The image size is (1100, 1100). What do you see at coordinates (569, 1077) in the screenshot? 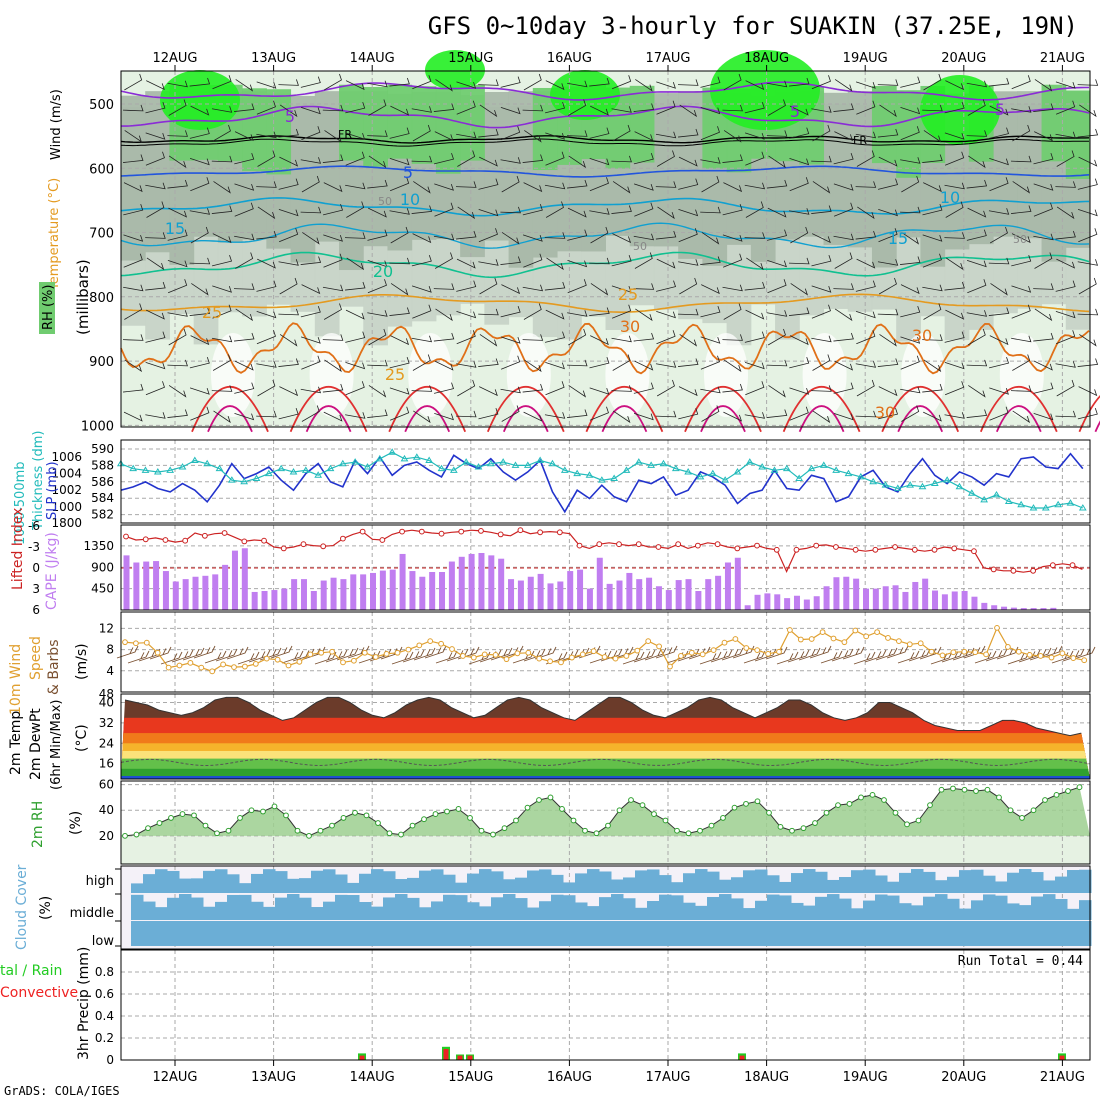
I see `date-label-bottom: 16AUG` at bounding box center [569, 1077].